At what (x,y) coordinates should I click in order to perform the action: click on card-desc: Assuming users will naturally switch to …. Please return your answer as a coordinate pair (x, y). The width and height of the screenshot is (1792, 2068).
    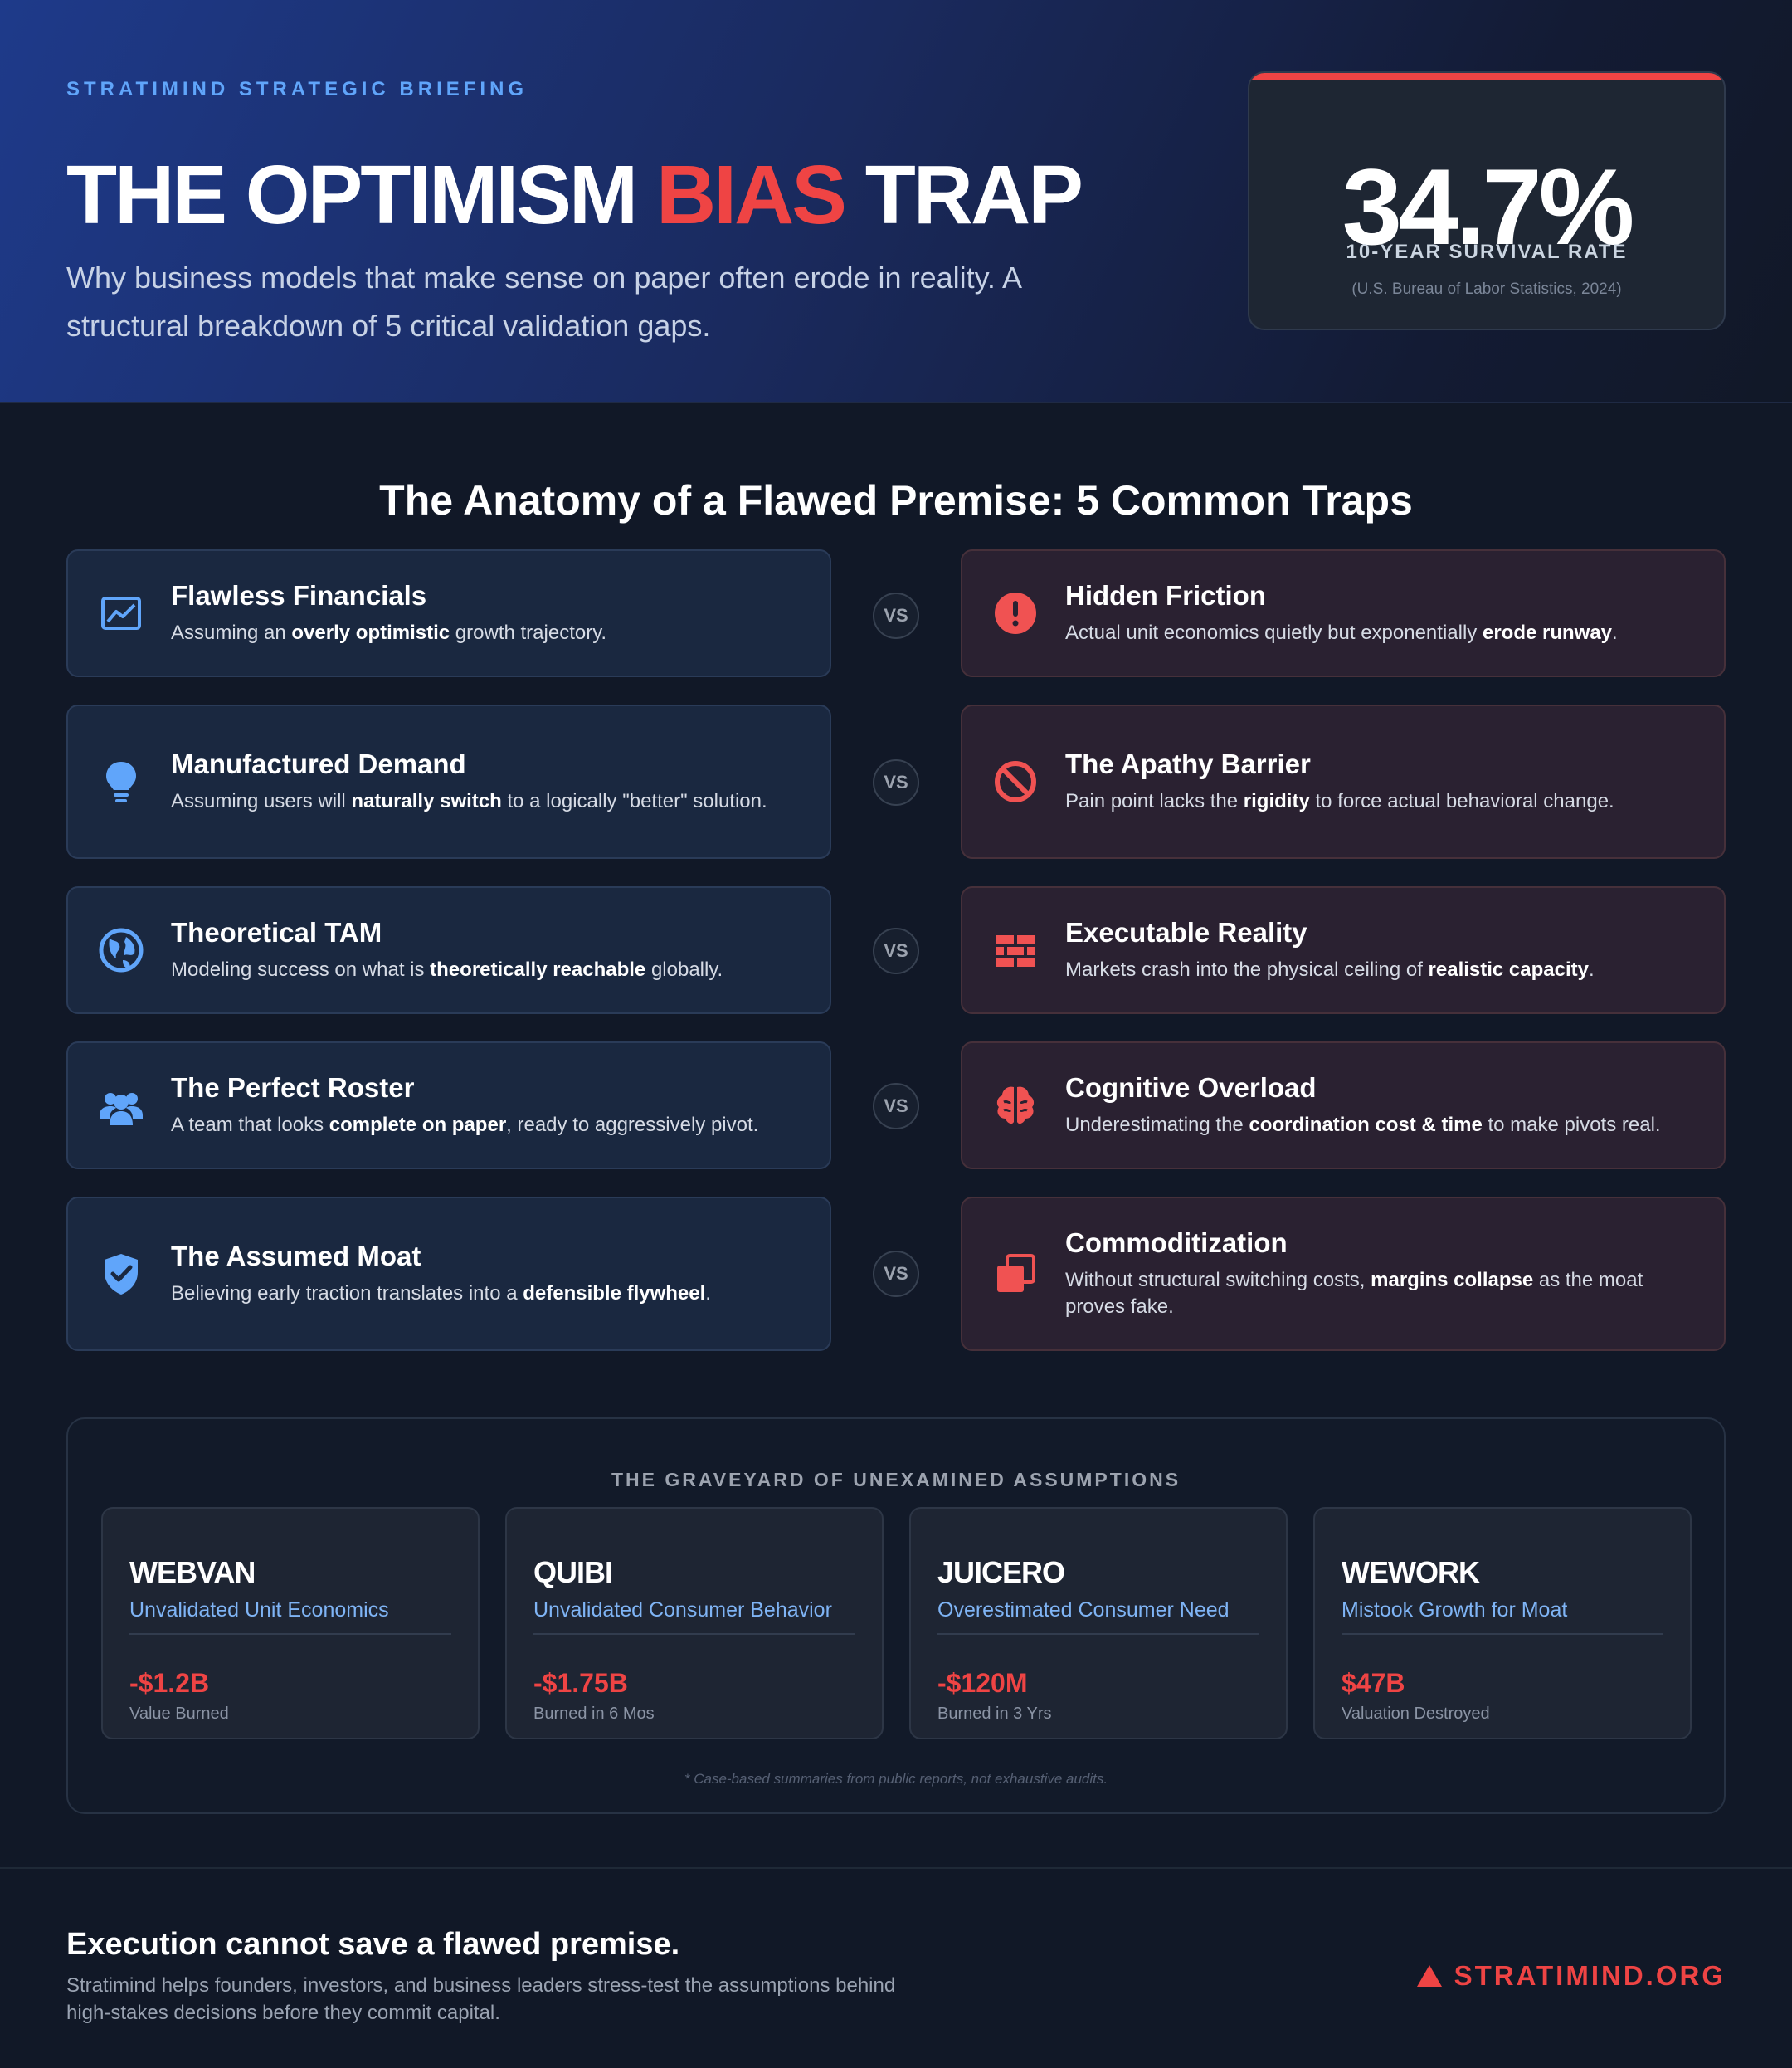
    Looking at the image, I should click on (469, 801).